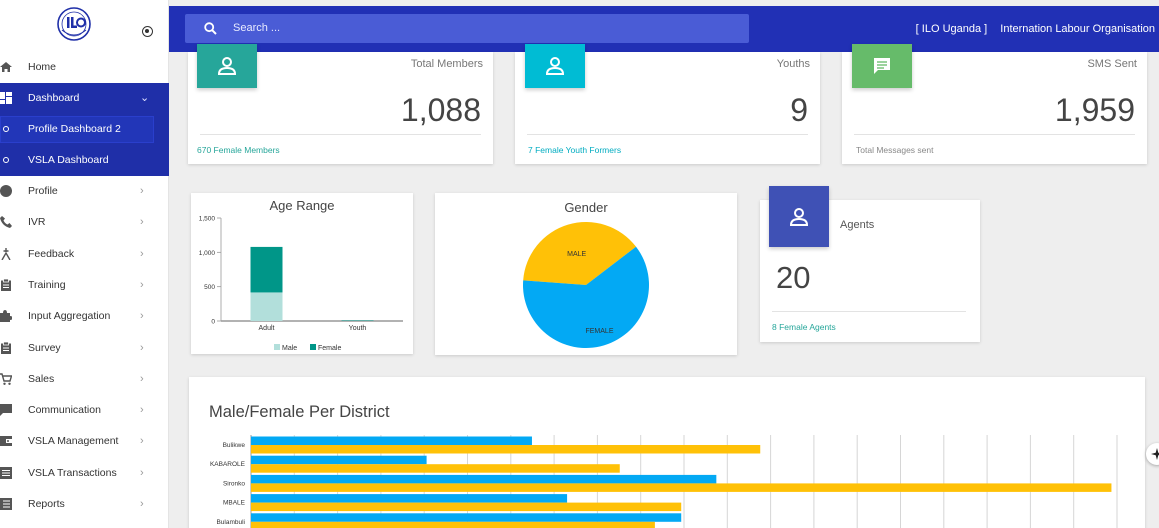  I want to click on x-tick-label: Adult, so click(267, 328).